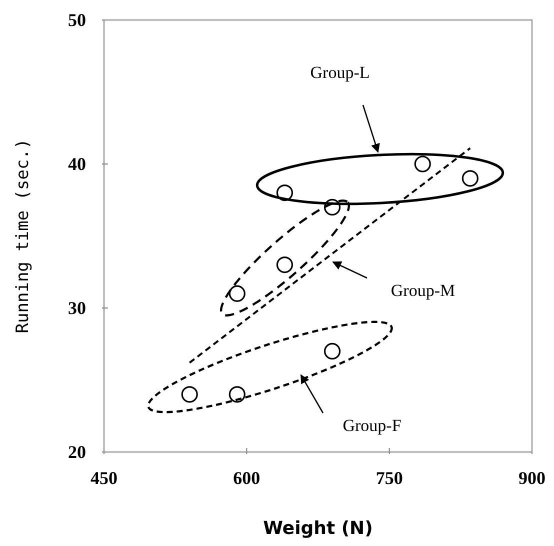 This screenshot has height=546, width=554. What do you see at coordinates (104, 478) in the screenshot?
I see `x-tick-label: 450` at bounding box center [104, 478].